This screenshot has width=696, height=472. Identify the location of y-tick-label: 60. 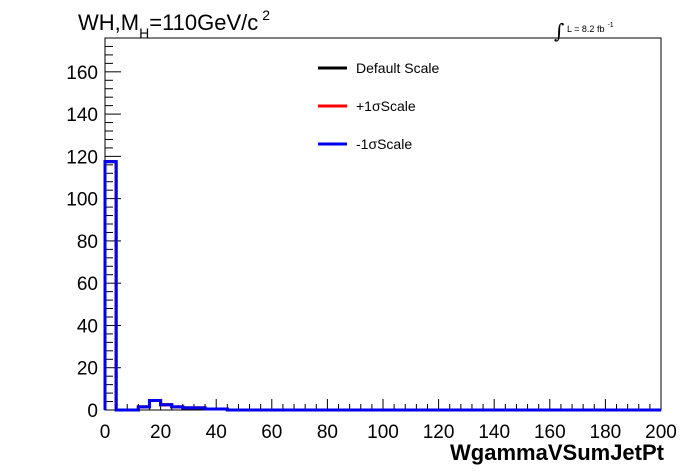
(87, 284).